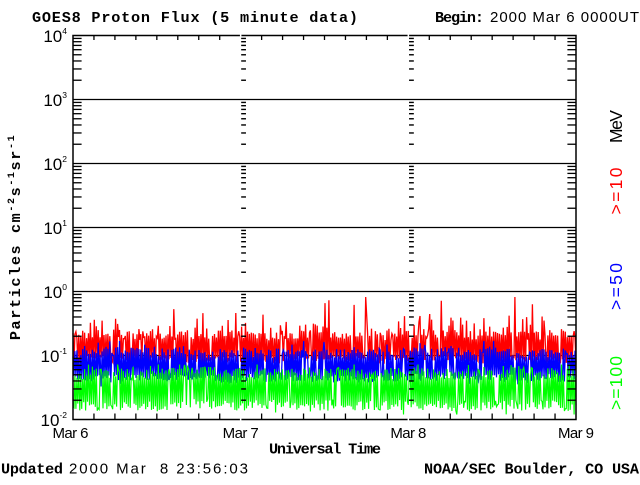 The width and height of the screenshot is (640, 485). I want to click on svg-text: >=10, so click(616, 190).